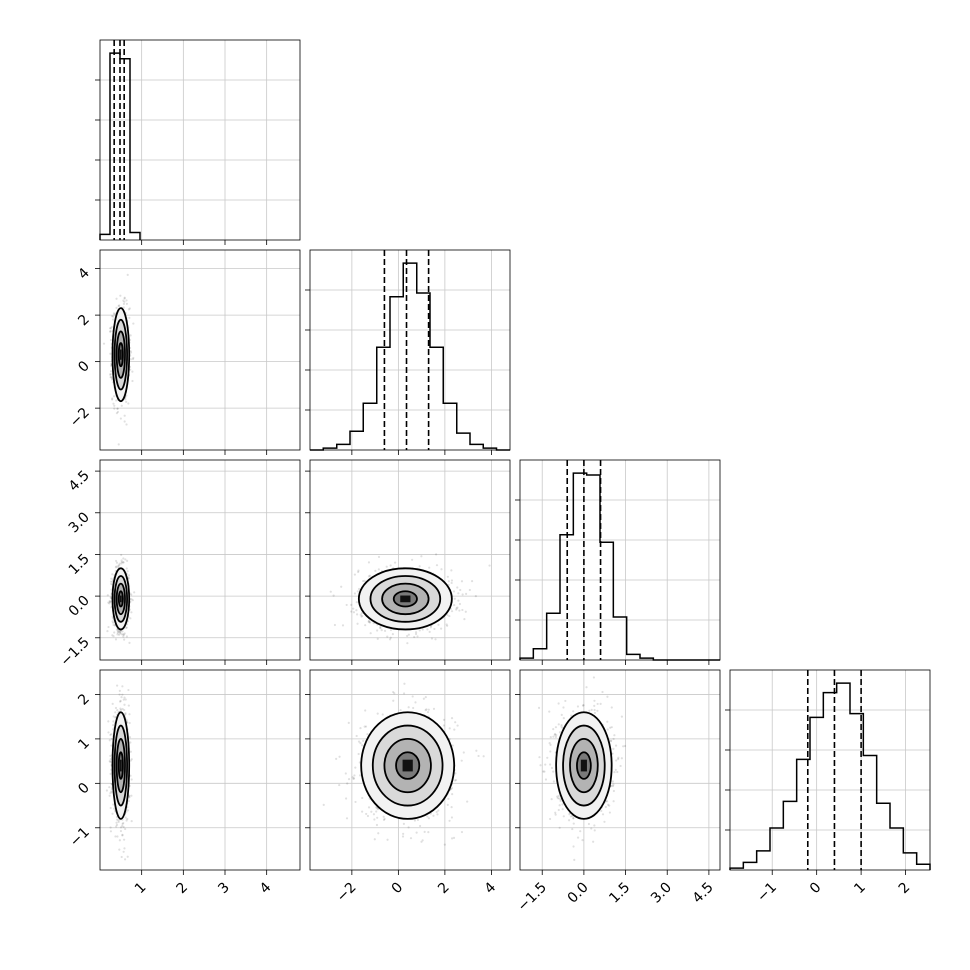 This screenshot has width=970, height=970. Describe the element at coordinates (407, 765) in the screenshot. I see `density-peak` at that location.